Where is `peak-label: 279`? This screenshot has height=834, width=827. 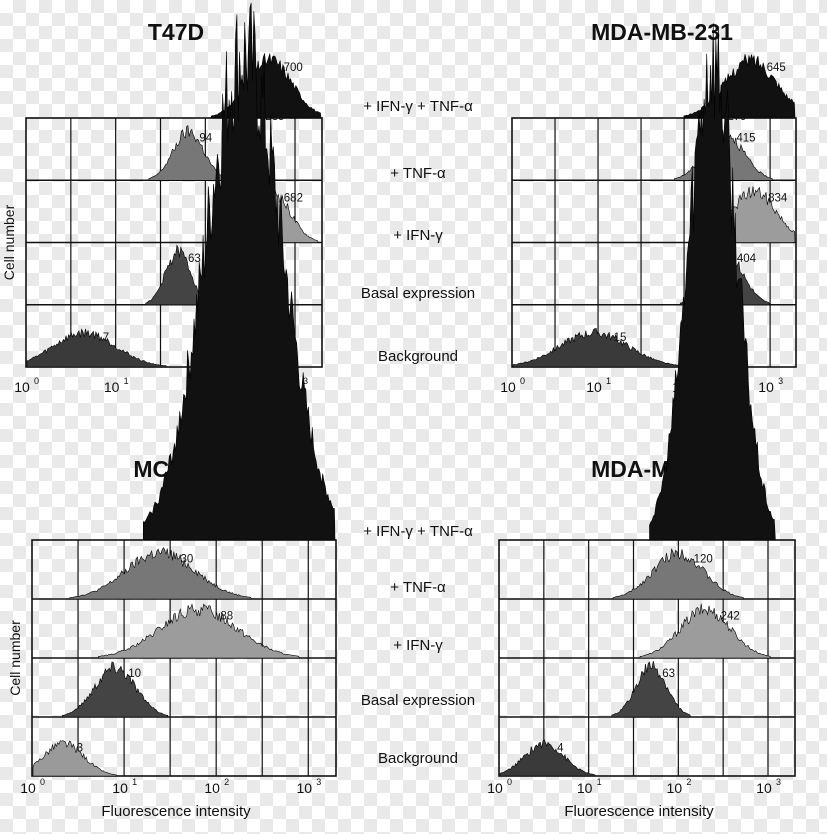 peak-label: 279 is located at coordinates (736, 117).